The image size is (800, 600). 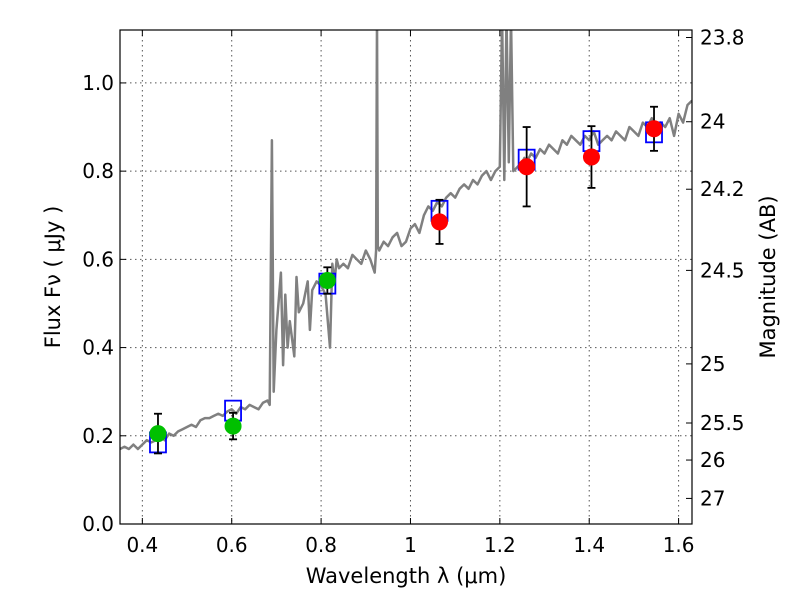 I want to click on x-tick-label: 1.2, so click(x=500, y=545).